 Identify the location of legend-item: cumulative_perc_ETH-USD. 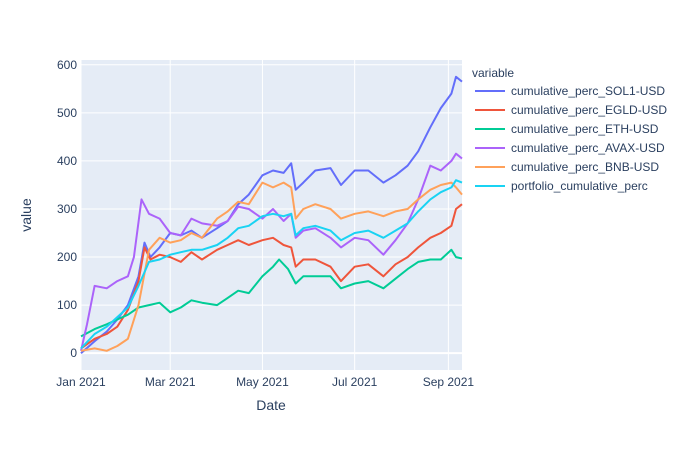
(567, 129).